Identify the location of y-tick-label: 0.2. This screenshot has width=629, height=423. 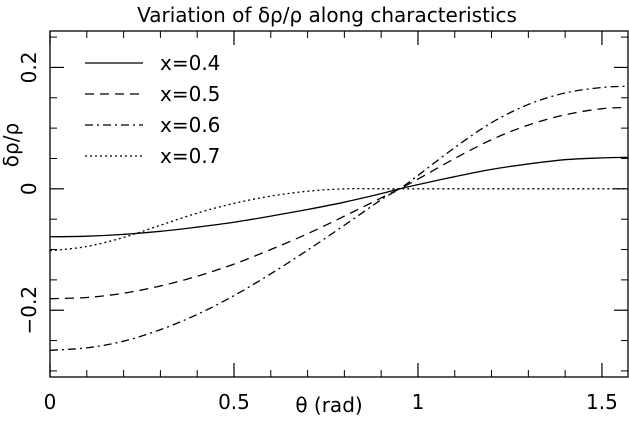
(29, 68).